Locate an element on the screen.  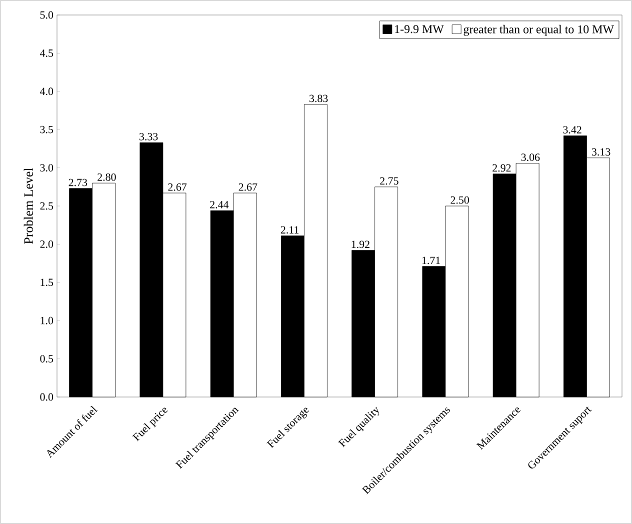
y-tick-label: 5.0 is located at coordinates (47, 15).